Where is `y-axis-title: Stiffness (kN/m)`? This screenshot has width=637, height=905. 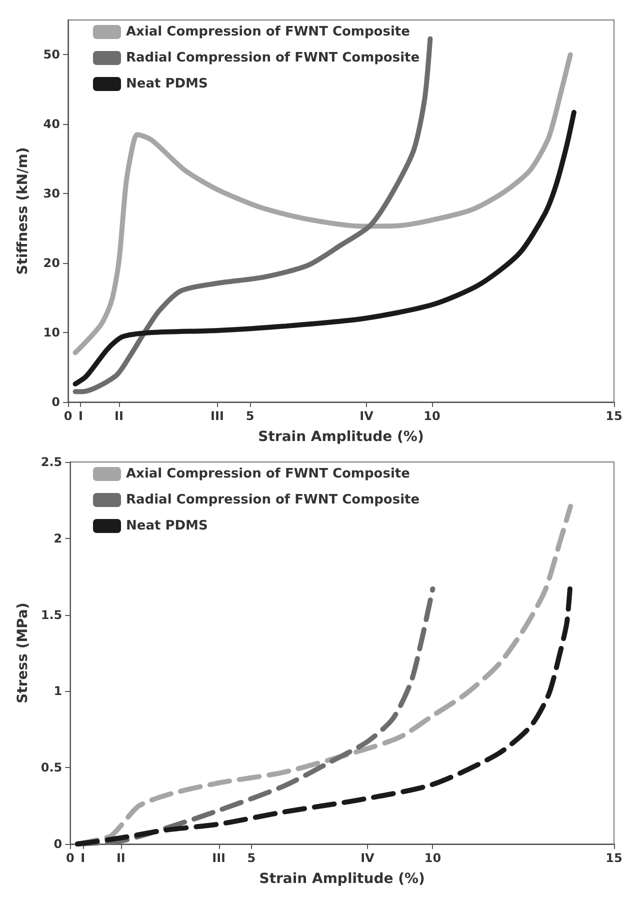
y-axis-title: Stiffness (kN/m) is located at coordinates (23, 211).